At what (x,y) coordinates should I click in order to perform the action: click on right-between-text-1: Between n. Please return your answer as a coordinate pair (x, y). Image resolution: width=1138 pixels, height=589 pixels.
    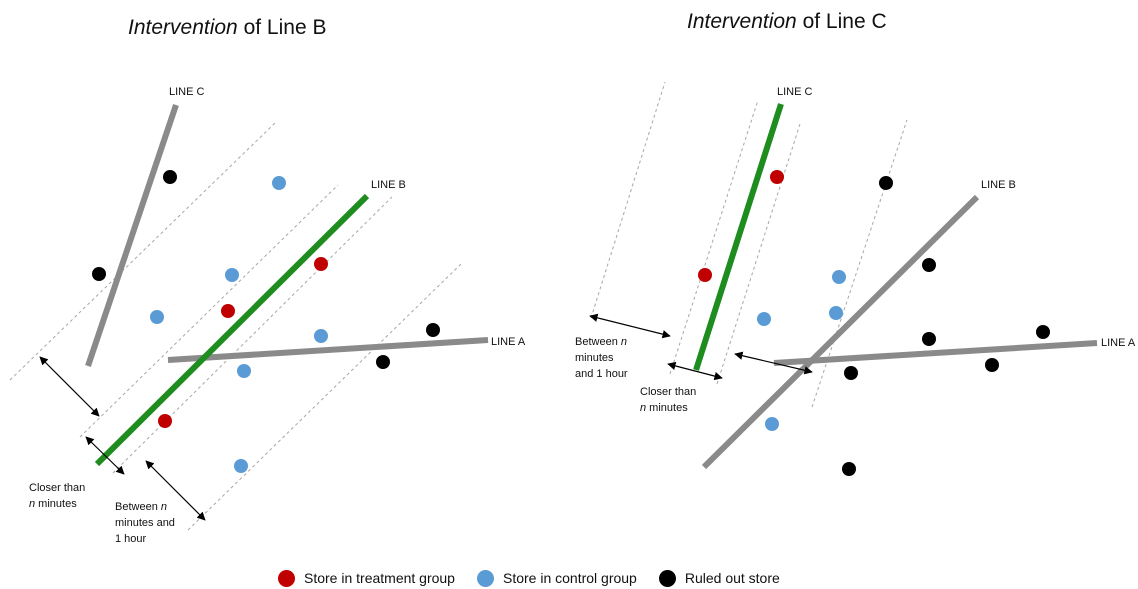
    Looking at the image, I should click on (601, 342).